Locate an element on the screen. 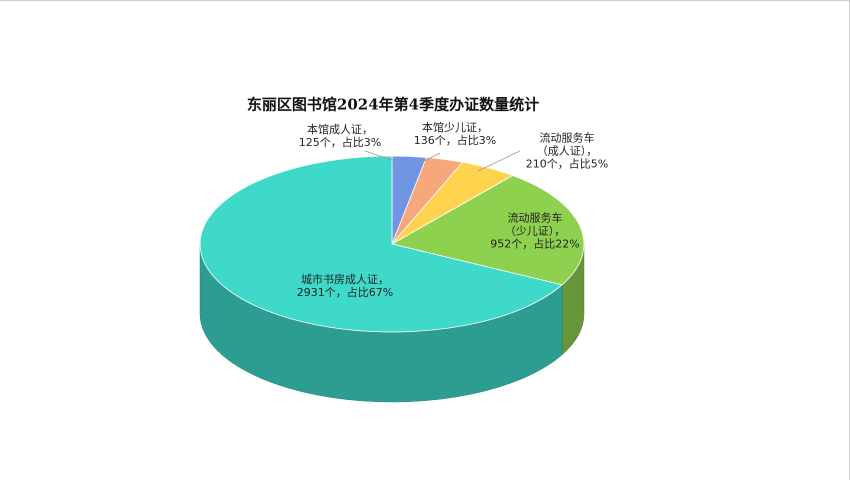 This screenshot has height=480, width=850. data-label: 城市书房成人证， 2931个，占比67% is located at coordinates (345, 286).